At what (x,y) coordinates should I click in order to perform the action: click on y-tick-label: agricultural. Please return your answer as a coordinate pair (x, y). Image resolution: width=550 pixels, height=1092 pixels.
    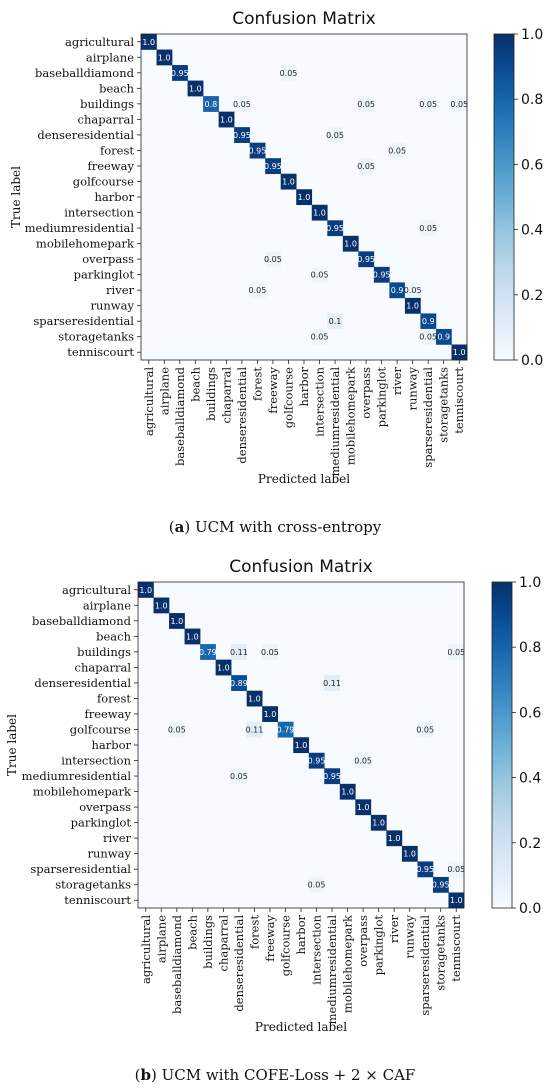
    Looking at the image, I should click on (96, 590).